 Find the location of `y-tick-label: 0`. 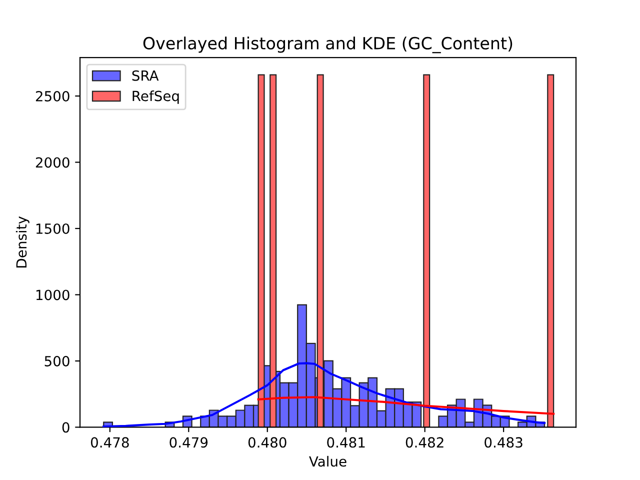

y-tick-label: 0 is located at coordinates (66, 427).